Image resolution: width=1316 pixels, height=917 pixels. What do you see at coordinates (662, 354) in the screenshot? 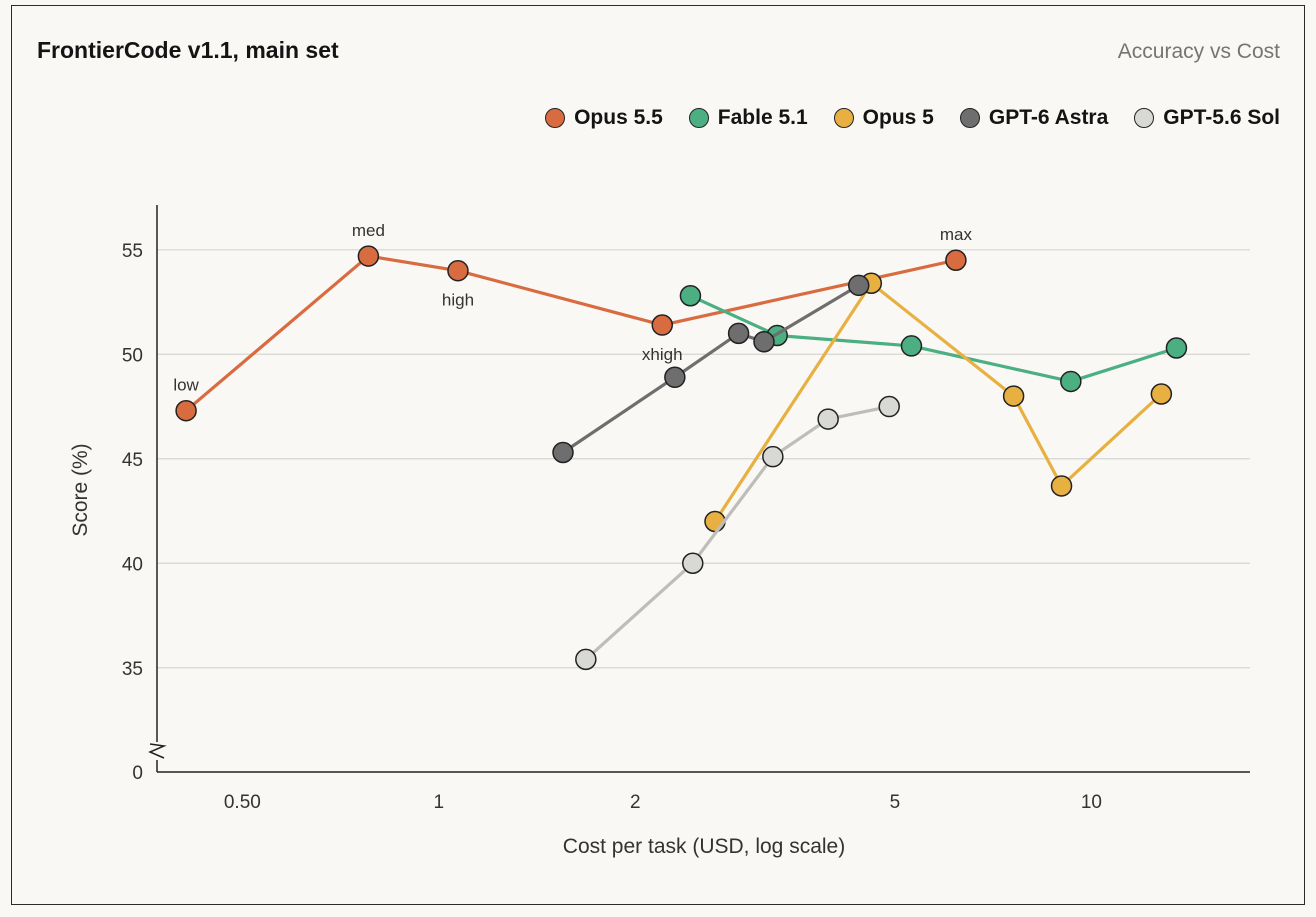
I see `point-label: xhigh` at bounding box center [662, 354].